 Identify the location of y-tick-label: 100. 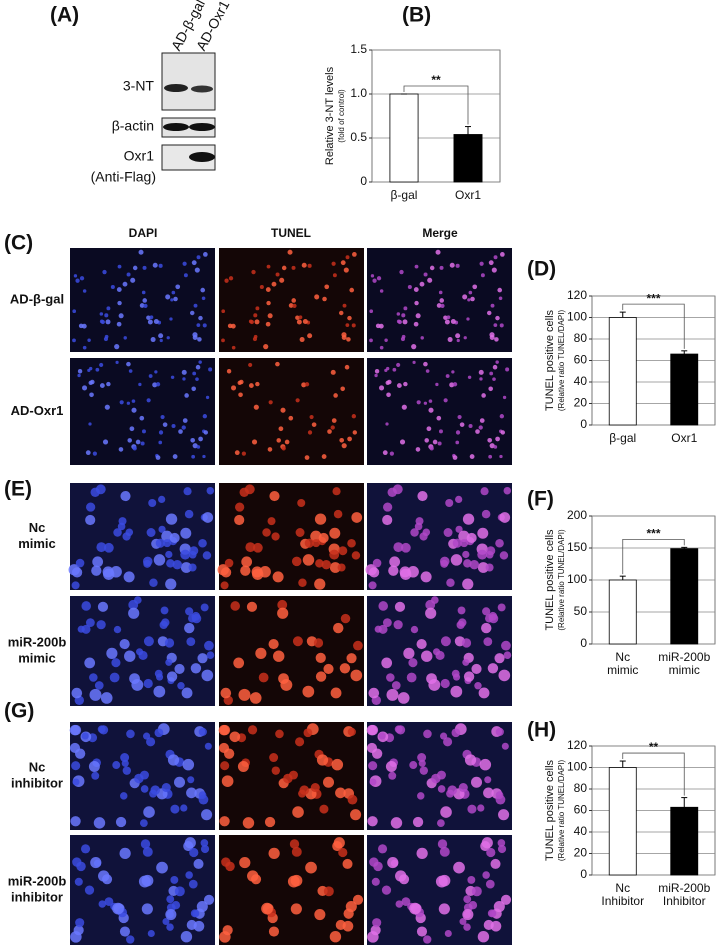
(577, 317).